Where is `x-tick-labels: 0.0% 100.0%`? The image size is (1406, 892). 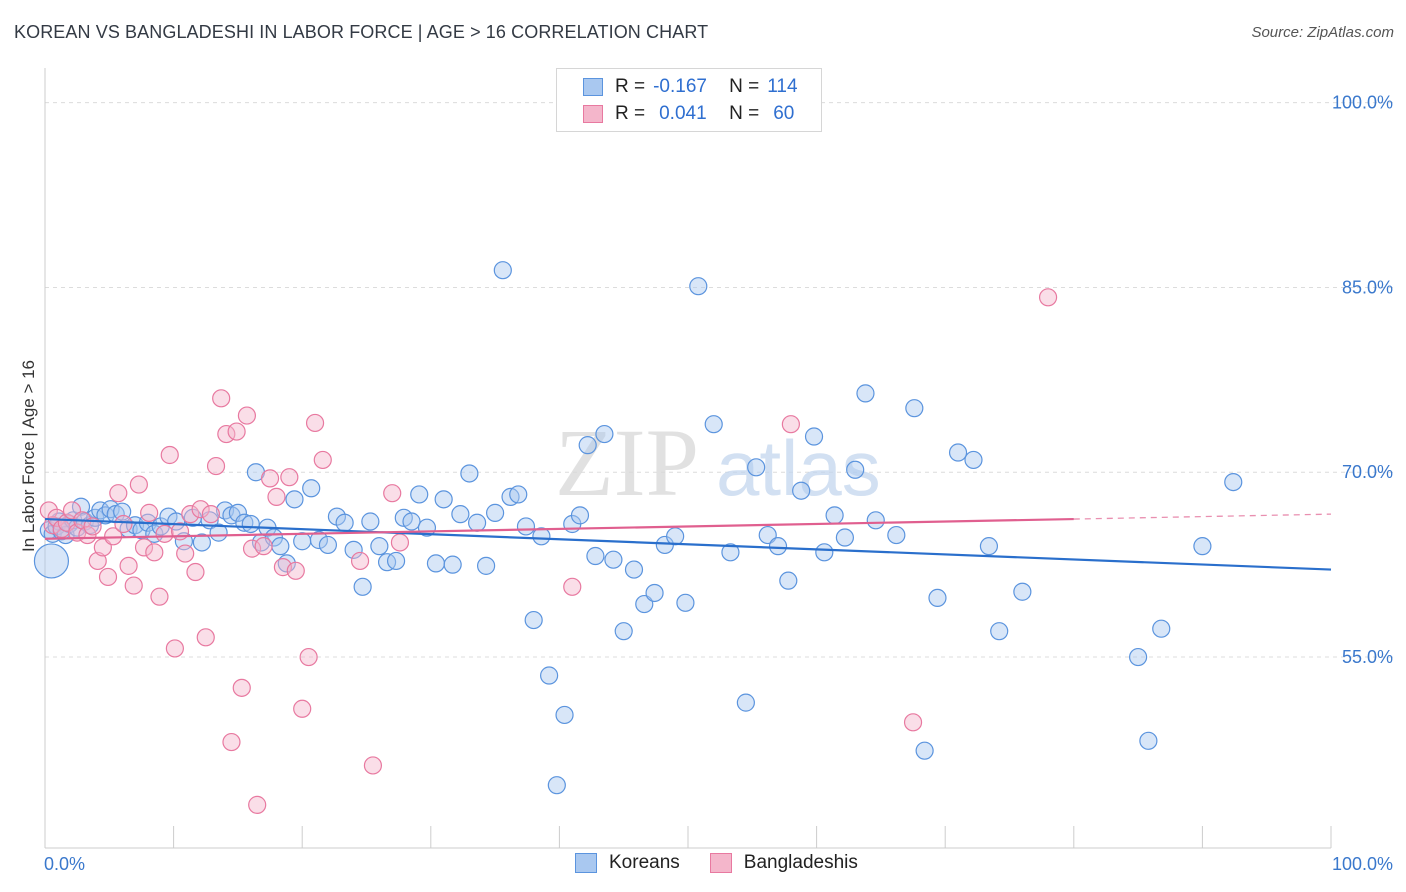 x-tick-labels: 0.0% 100.0% is located at coordinates (718, 864).